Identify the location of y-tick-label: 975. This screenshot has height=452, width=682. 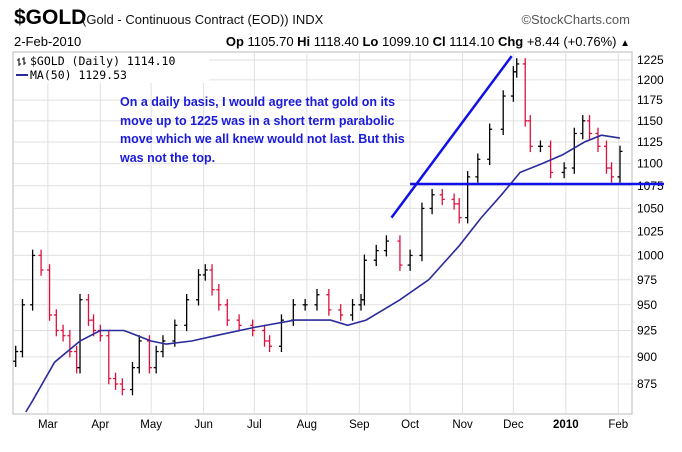
(647, 280).